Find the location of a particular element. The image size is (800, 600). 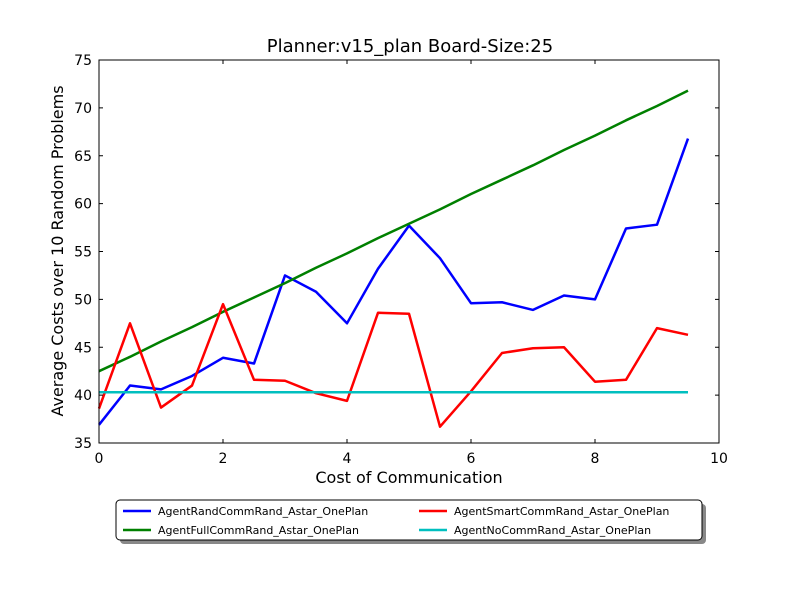

legend-label-3: AgentNoCommRand_Astar_OnePlan is located at coordinates (552, 530).